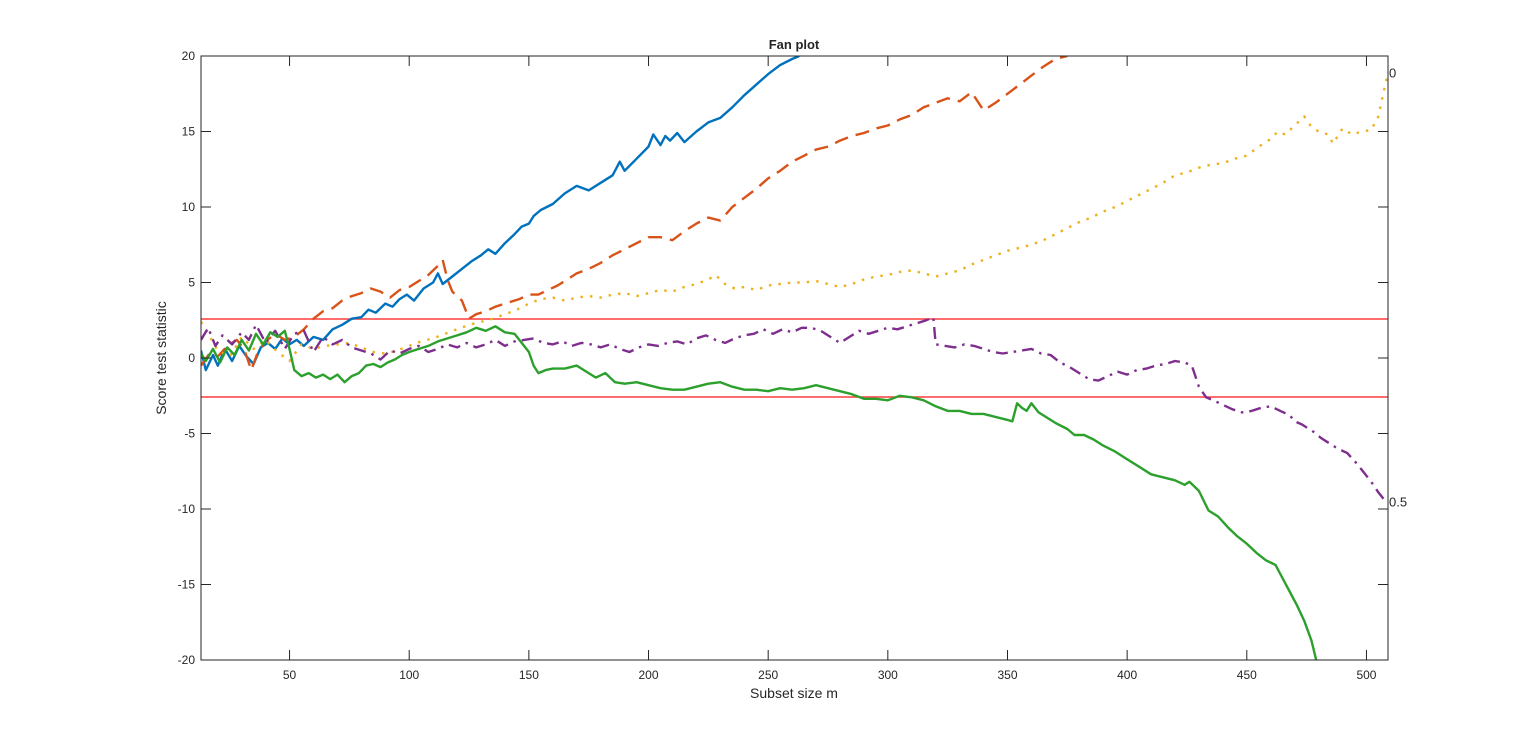 The width and height of the screenshot is (1536, 744). I want to click on x-tick-label: 350, so click(1007, 675).